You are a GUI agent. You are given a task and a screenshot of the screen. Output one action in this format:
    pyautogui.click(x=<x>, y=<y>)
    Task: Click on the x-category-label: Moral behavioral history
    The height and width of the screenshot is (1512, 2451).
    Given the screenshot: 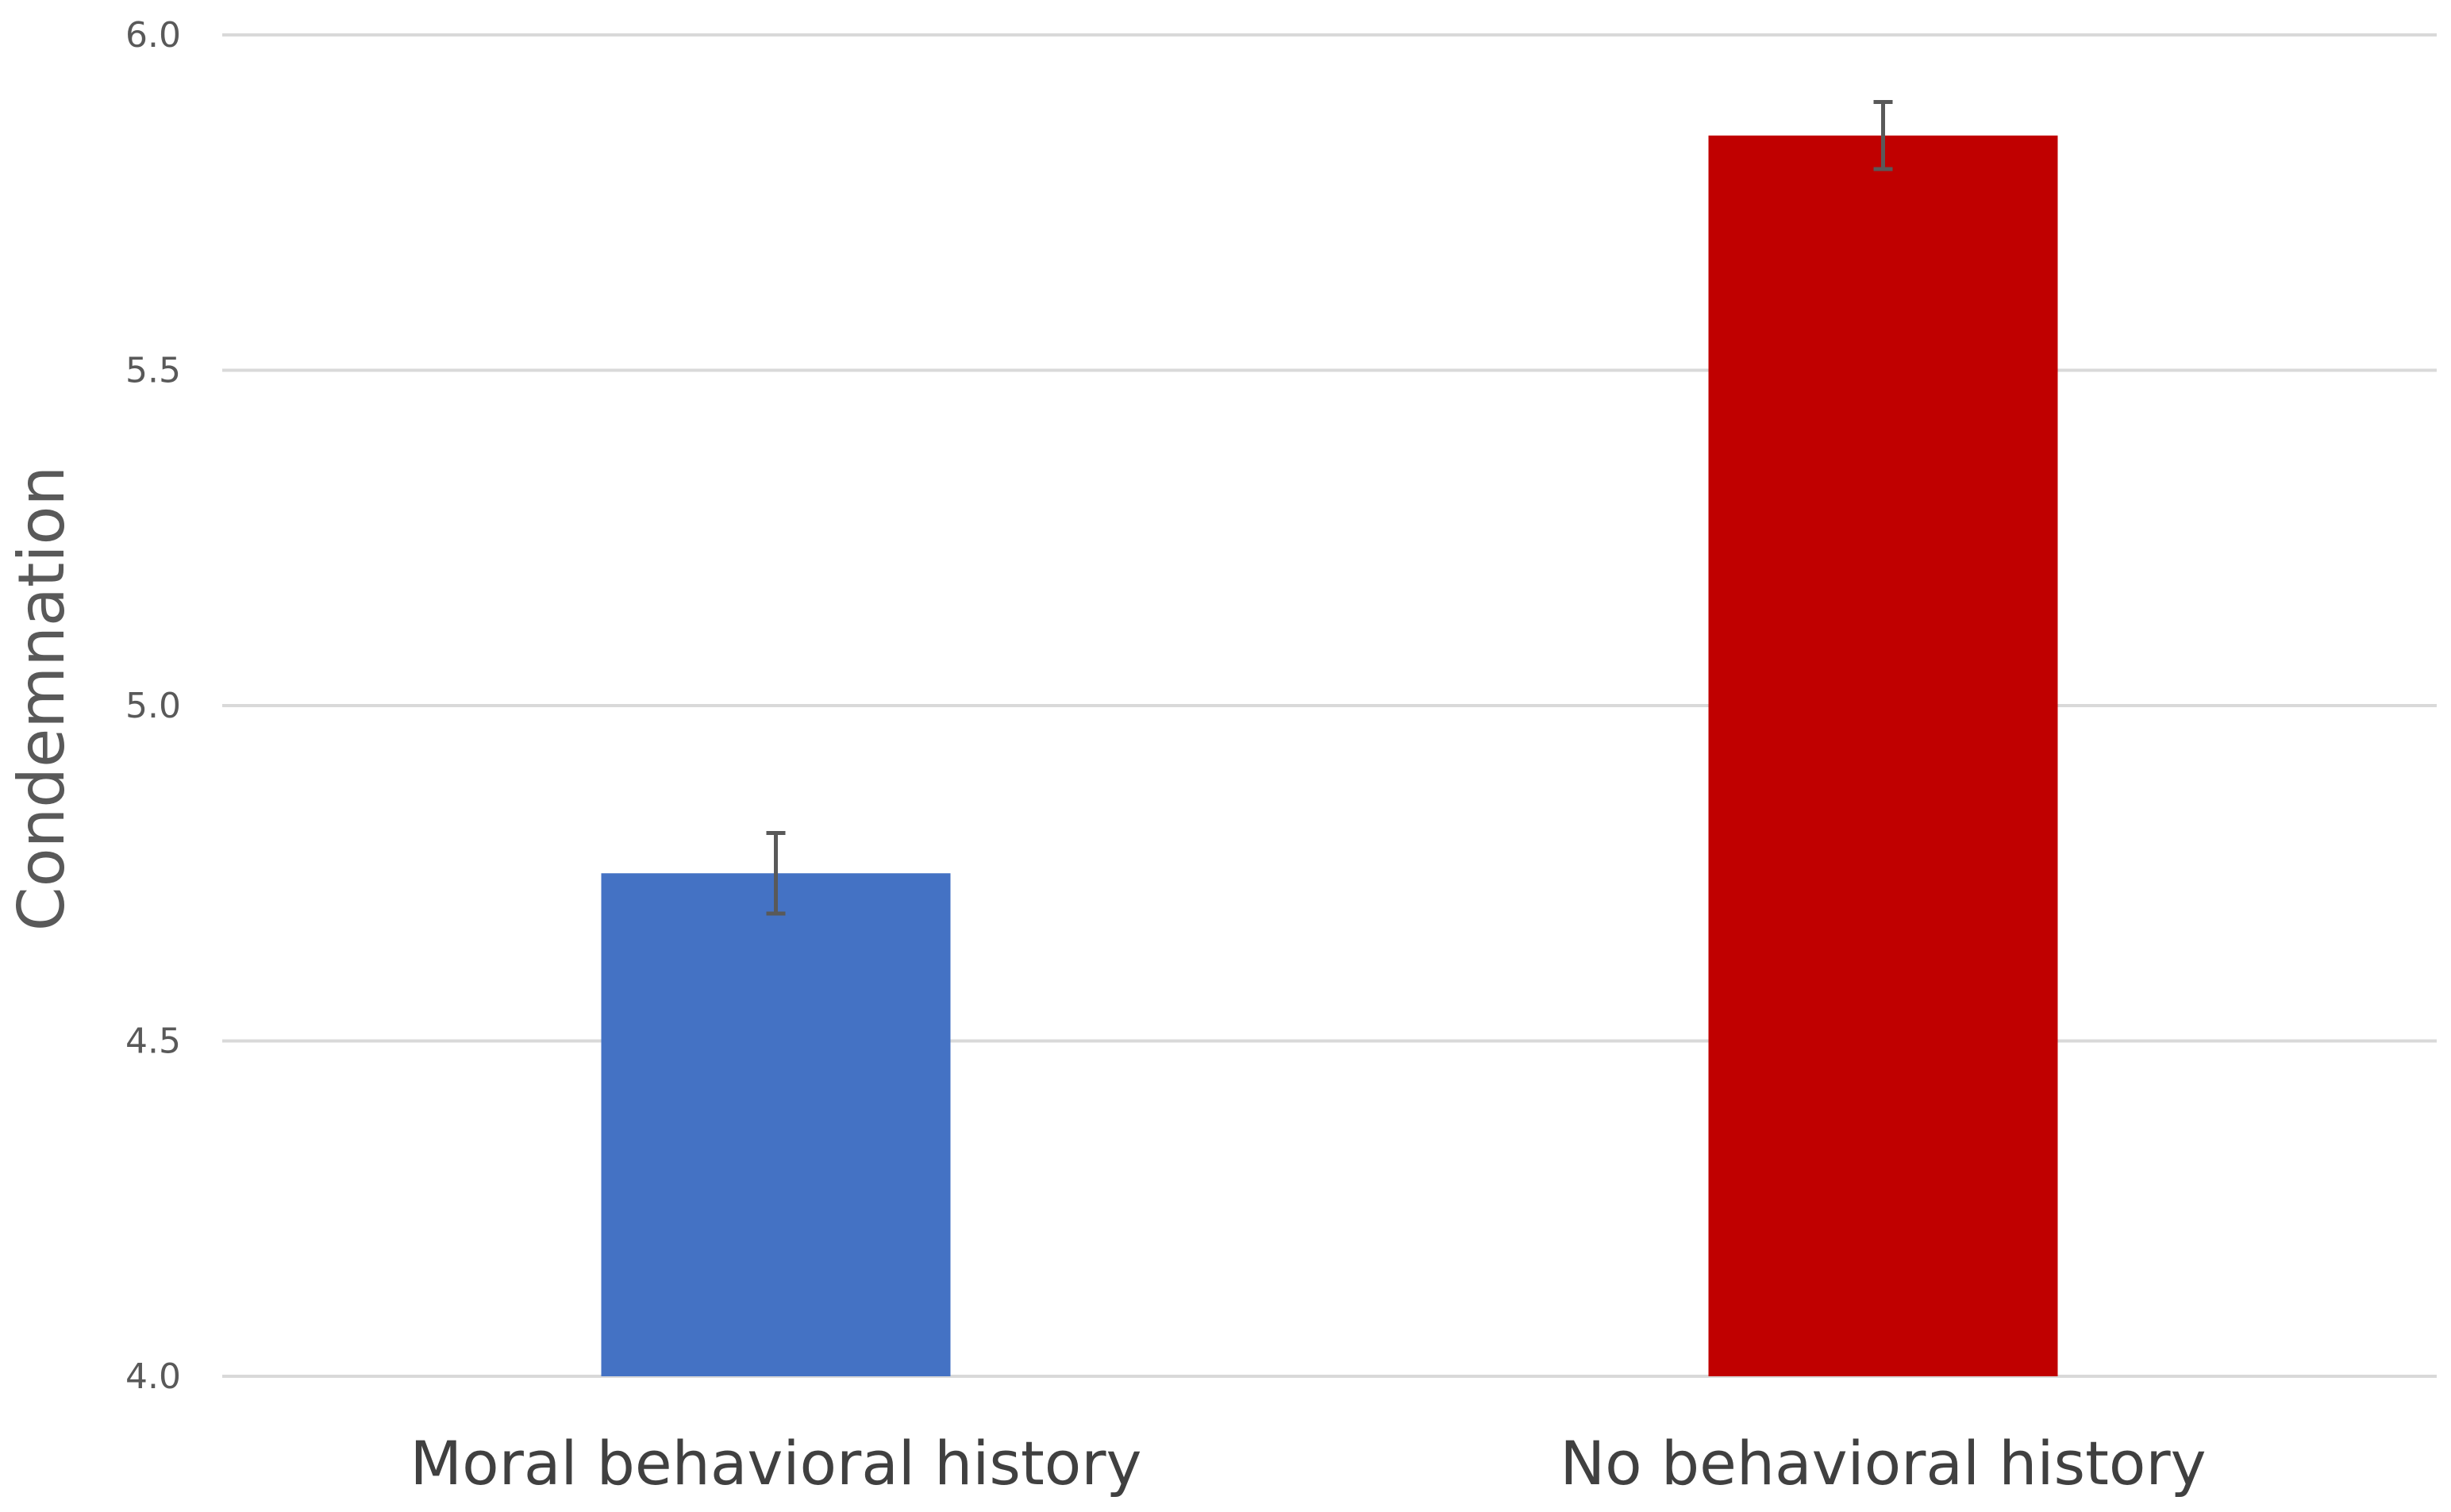 What is the action you would take?
    pyautogui.click(x=776, y=1463)
    